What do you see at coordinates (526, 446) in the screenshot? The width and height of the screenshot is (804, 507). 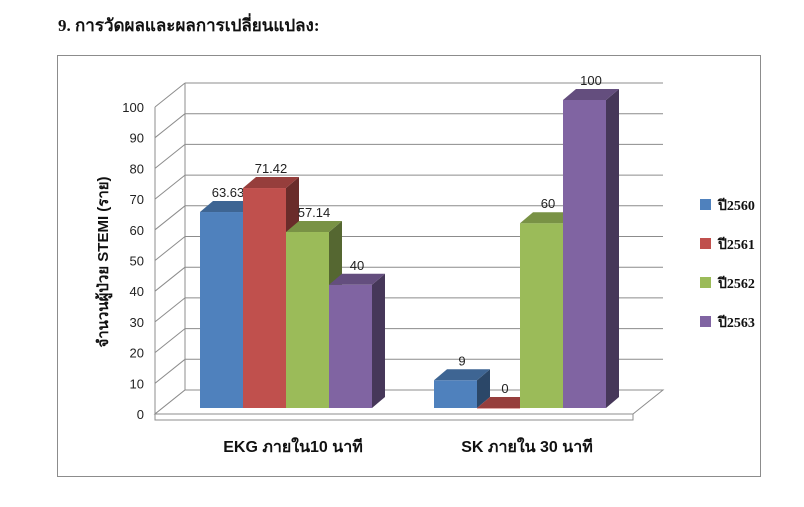 I see `x-category-label: SK ภายใน 30 นาที` at bounding box center [526, 446].